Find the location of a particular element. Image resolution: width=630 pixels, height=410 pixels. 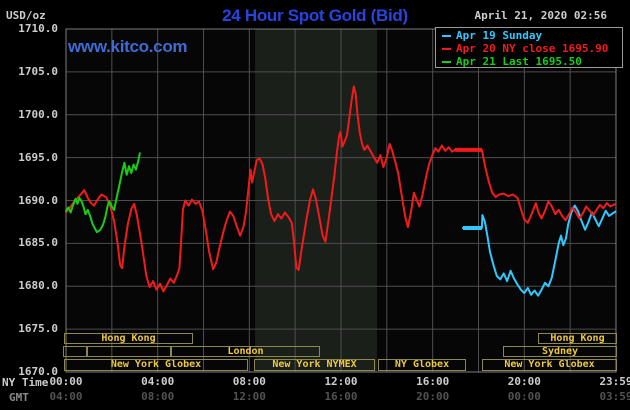

ny-time-tick-label: 08:00 is located at coordinates (249, 381).